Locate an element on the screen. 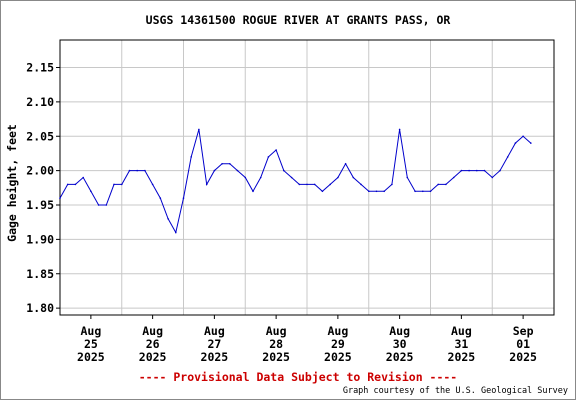 The height and width of the screenshot is (400, 576). x-tick-label: 30 is located at coordinates (400, 344).